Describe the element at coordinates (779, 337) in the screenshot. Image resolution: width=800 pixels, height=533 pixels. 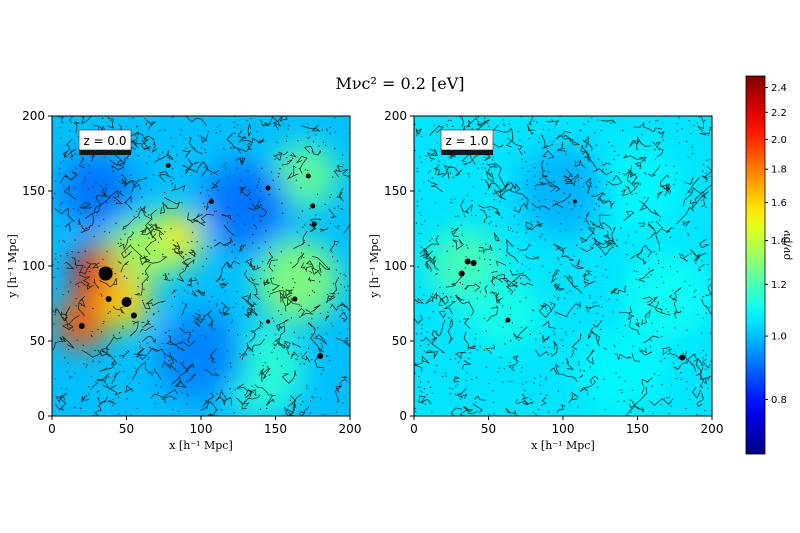
I see `colorbar-tick-label: 1.0` at that location.